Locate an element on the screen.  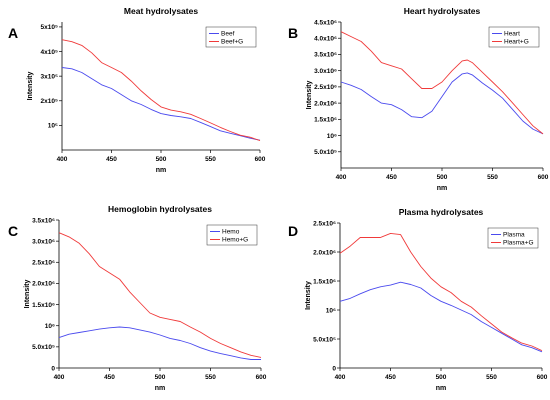
y-tick-label: 3x10⁵ is located at coordinates (49, 76).